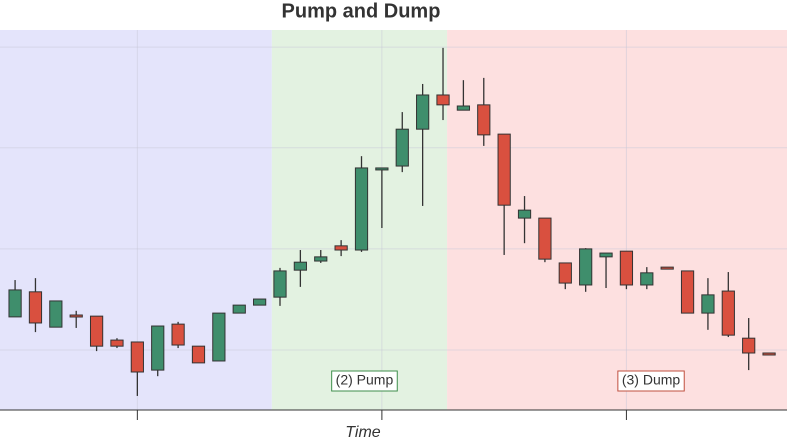  I want to click on region-label: (3) Dump, so click(651, 380).